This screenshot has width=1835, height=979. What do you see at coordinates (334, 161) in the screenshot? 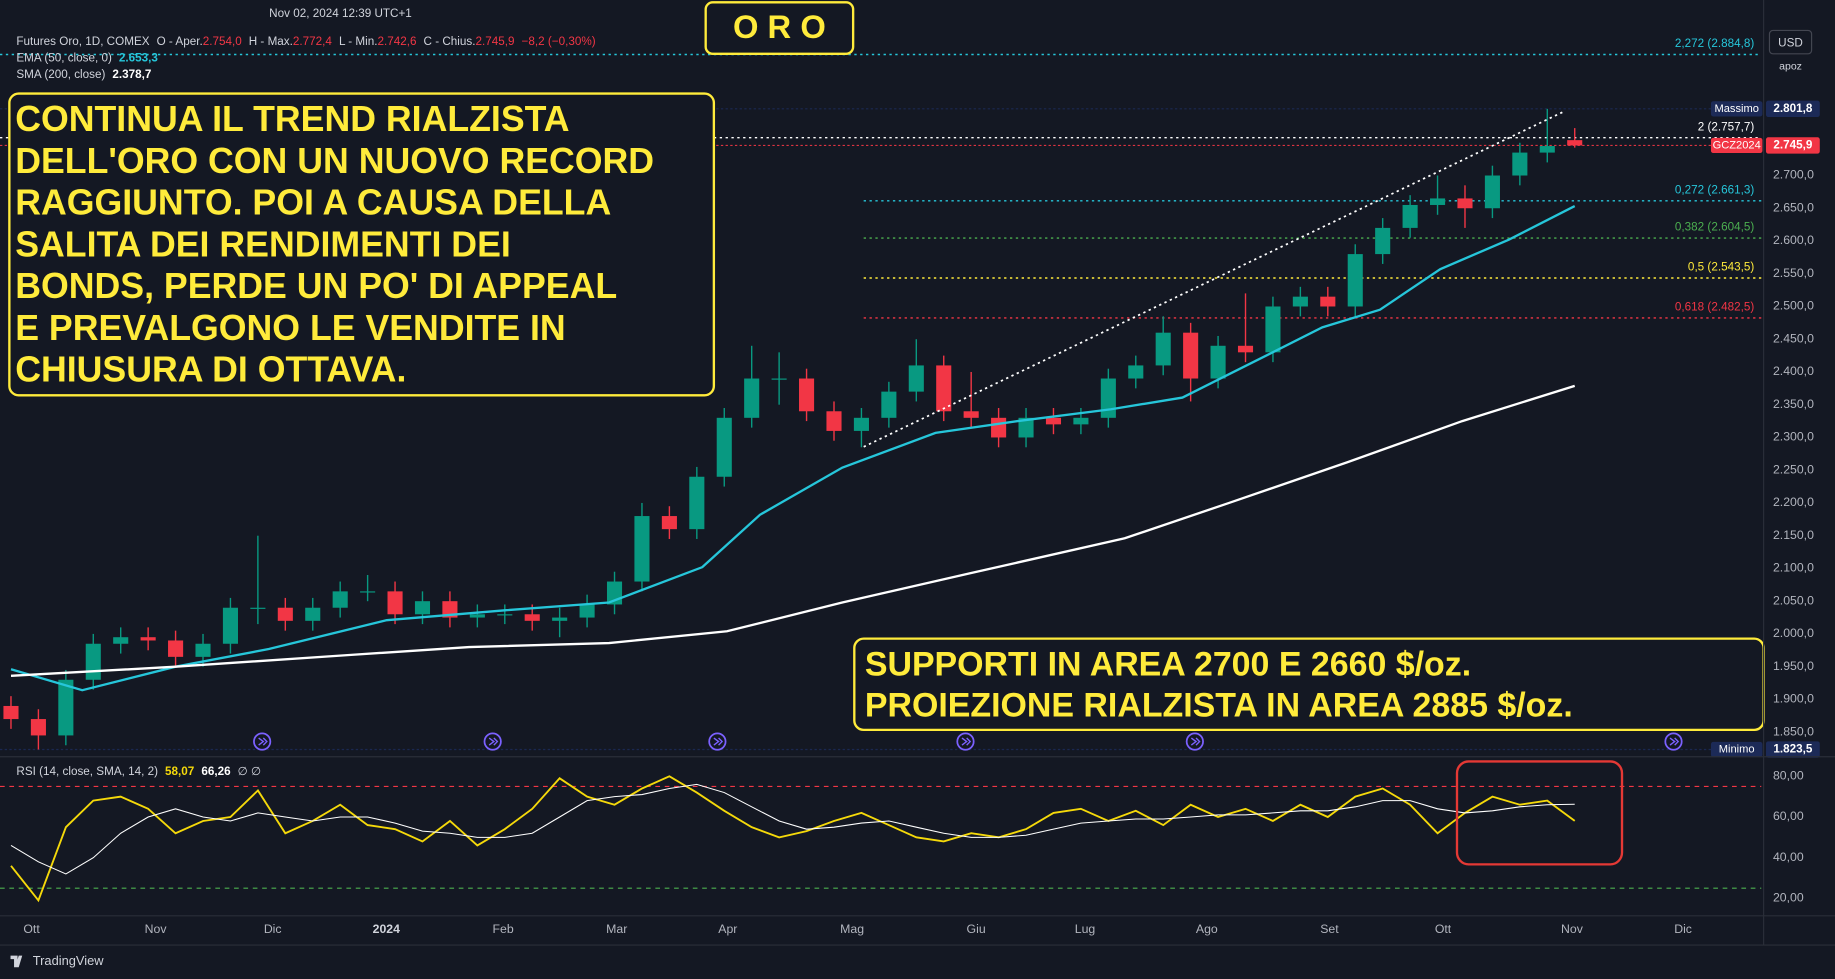
I see `note-line: DELL'ORO CON UN NUOVO RECORD` at bounding box center [334, 161].